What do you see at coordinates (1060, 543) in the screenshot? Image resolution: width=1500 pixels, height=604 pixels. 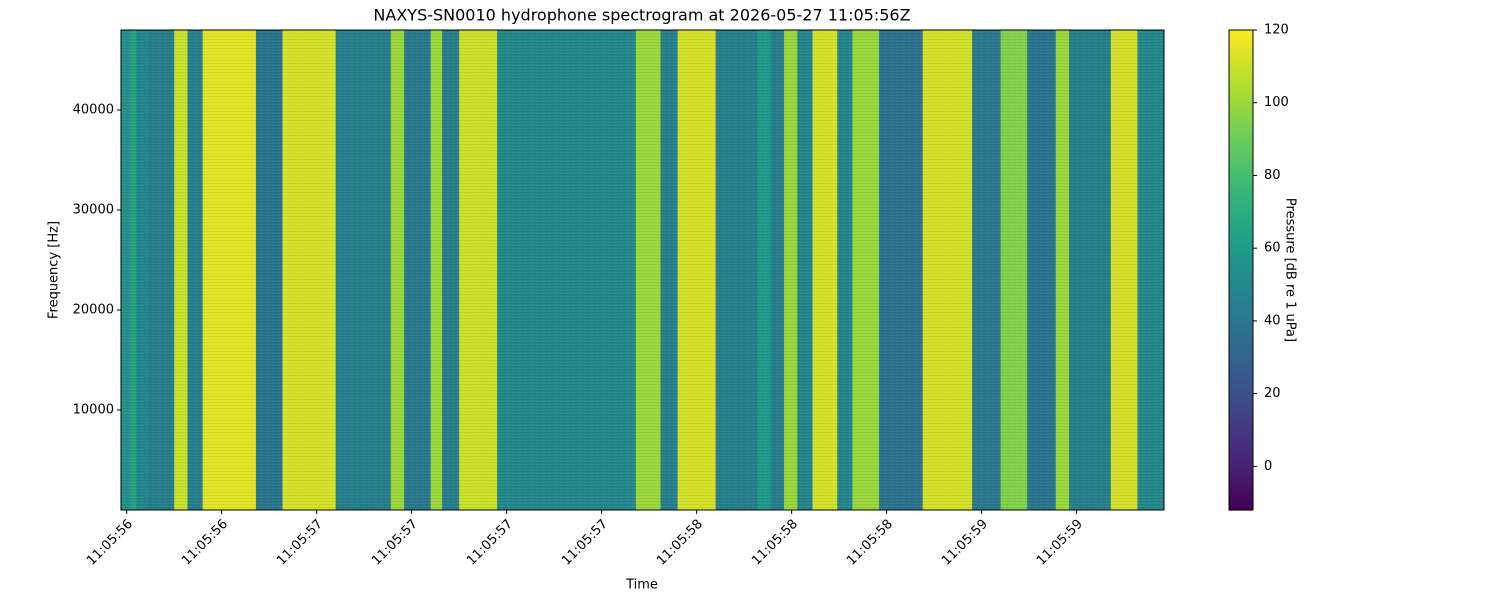 I see `x-tick-label: 11:05:59` at bounding box center [1060, 543].